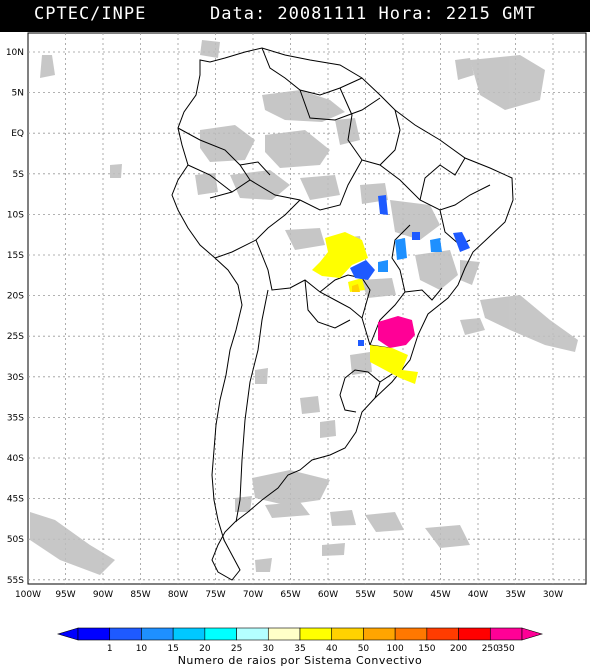  Describe the element at coordinates (553, 595) in the screenshot. I see `lon-tick-label: 30W` at that location.